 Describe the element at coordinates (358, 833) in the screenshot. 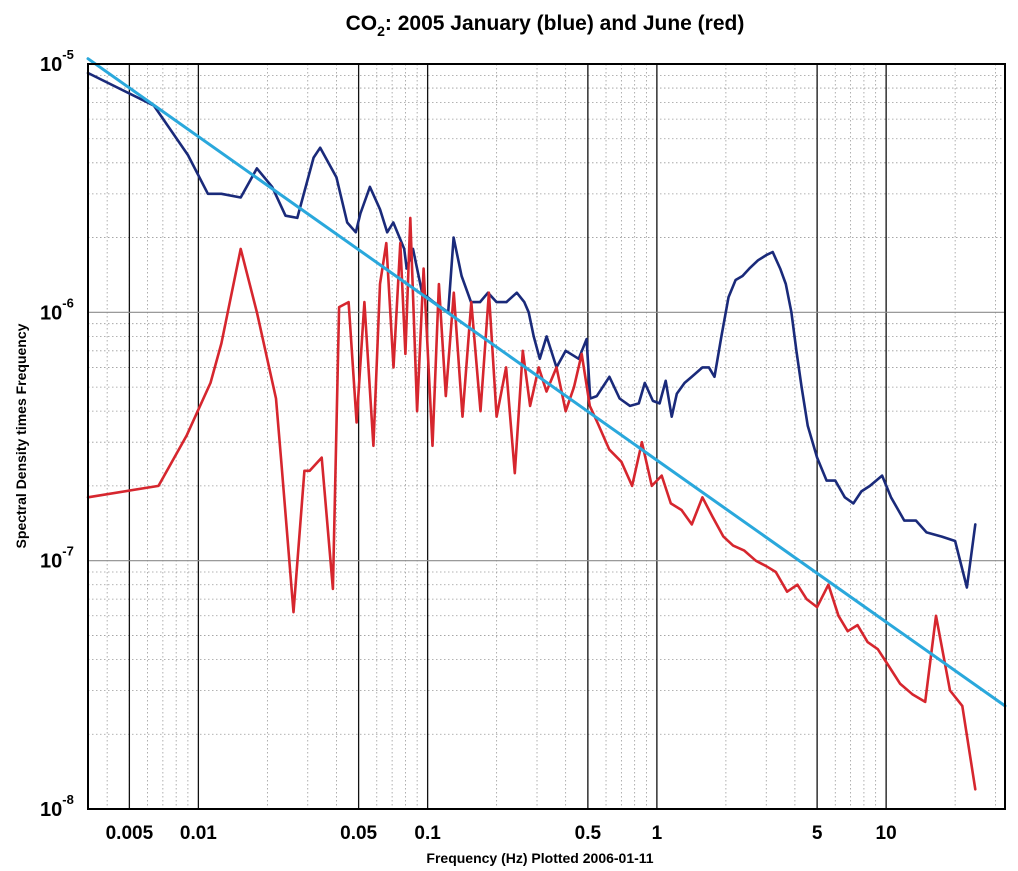

I see `x-tick-label: 0.05` at that location.